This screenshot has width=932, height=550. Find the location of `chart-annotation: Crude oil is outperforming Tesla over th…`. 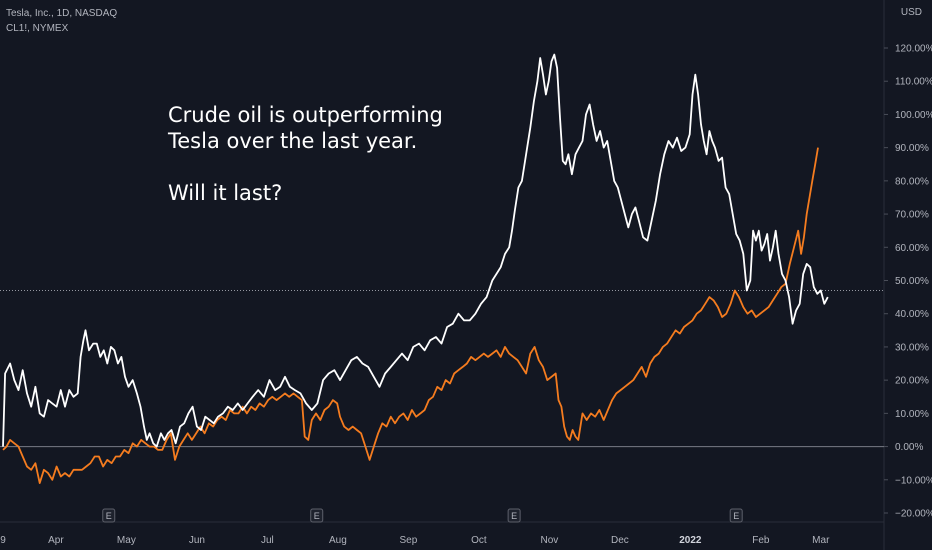

chart-annotation: Crude oil is outperforming Tesla over th… is located at coordinates (305, 154).